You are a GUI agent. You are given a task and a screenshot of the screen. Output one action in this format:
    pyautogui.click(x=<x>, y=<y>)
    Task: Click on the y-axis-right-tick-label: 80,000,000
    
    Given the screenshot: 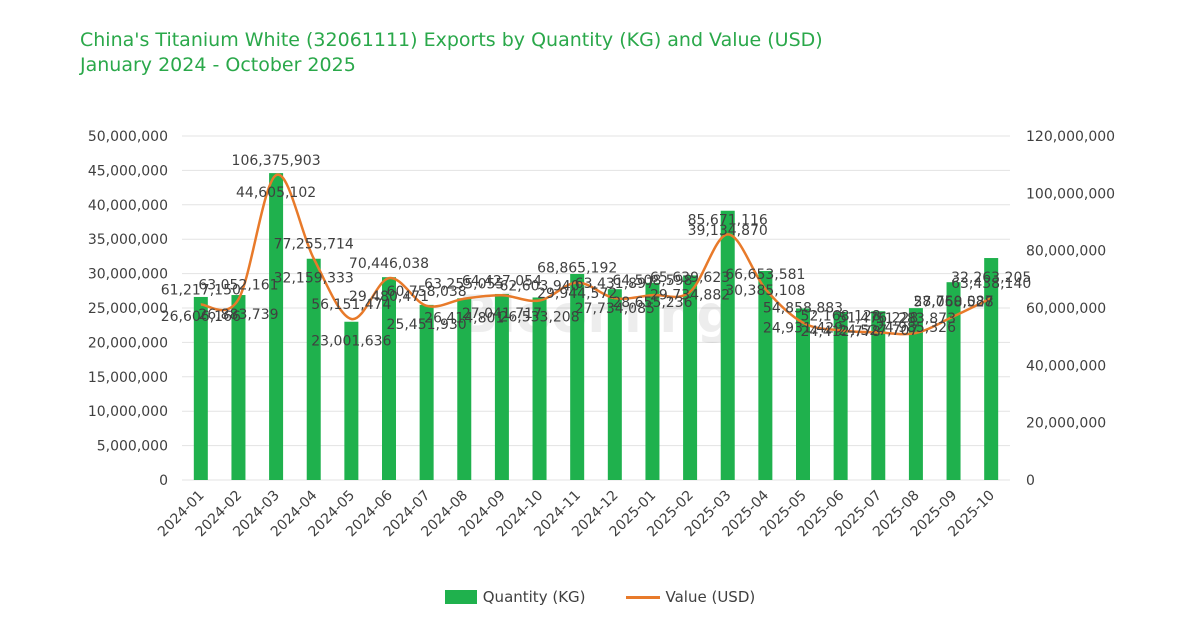 What is the action you would take?
    pyautogui.click(x=1066, y=252)
    